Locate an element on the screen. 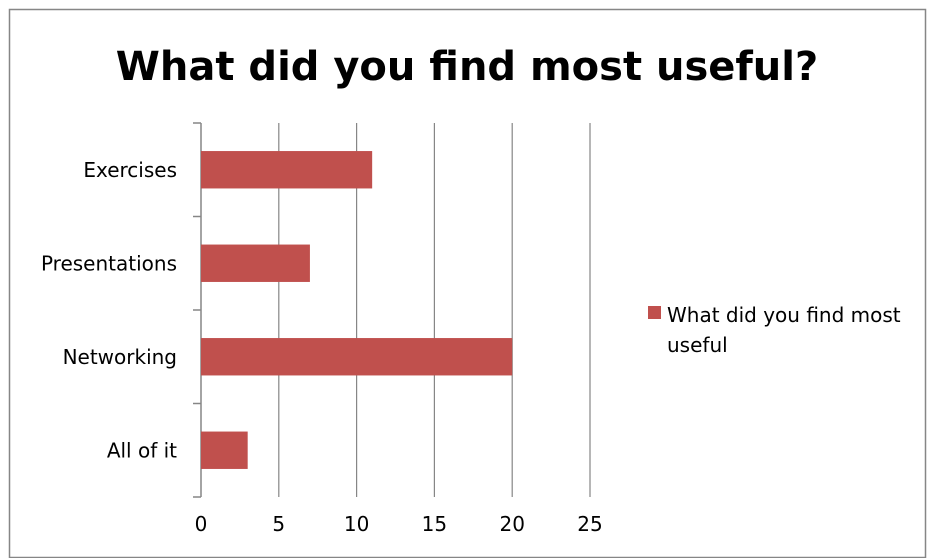 The height and width of the screenshot is (558, 934). y-tick-label-all-of-it: All of it is located at coordinates (142, 450).